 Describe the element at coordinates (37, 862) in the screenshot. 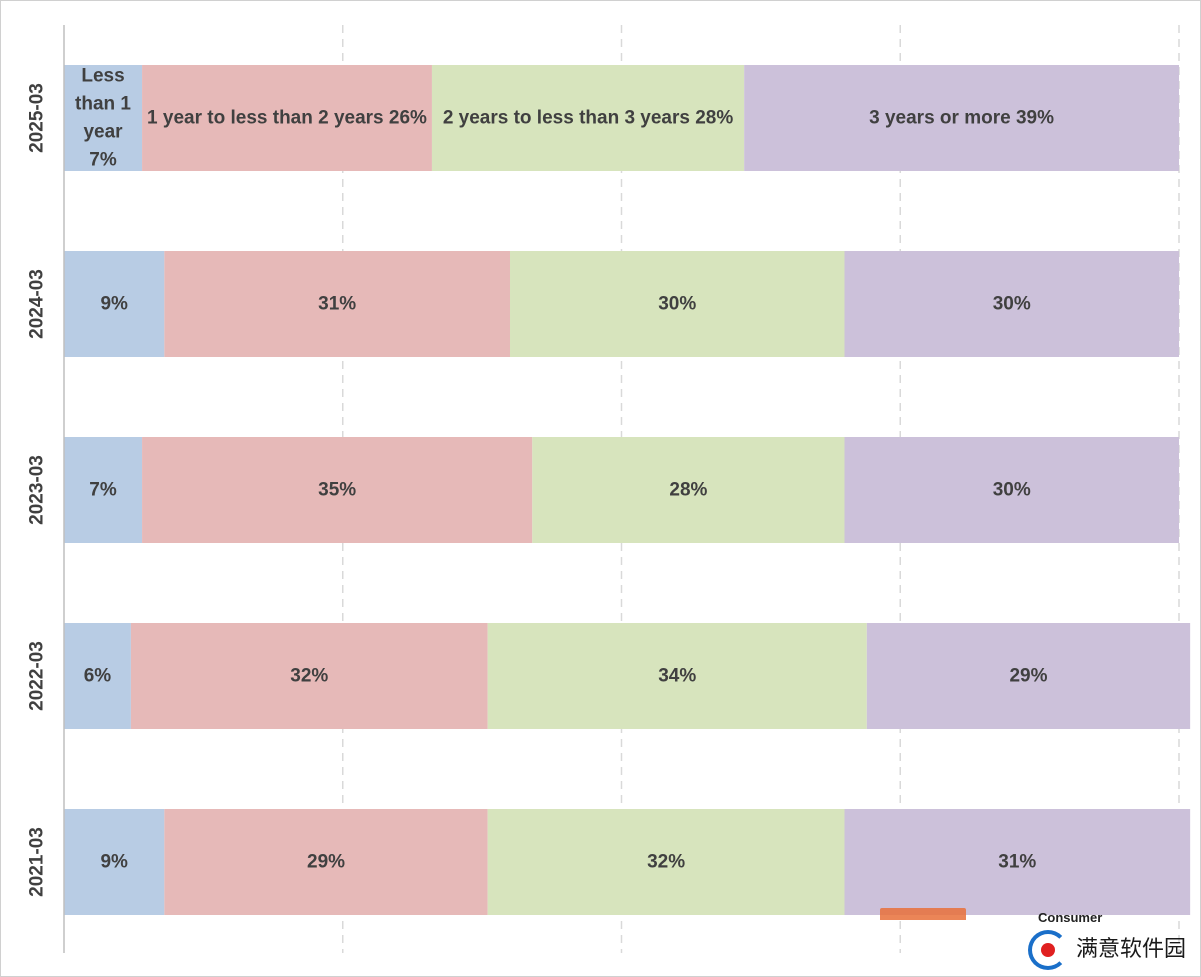

I see `category-label-2021-03: 2021-03` at that location.